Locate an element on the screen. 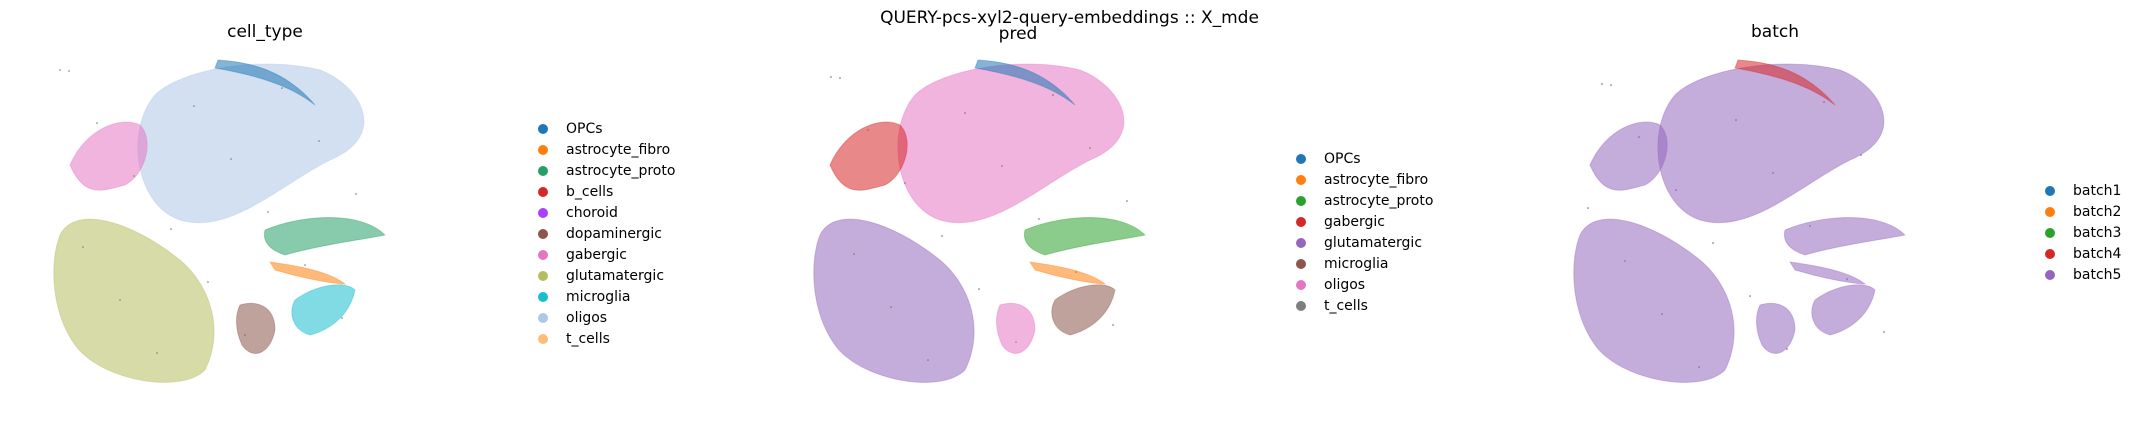  legend-item: gabergic is located at coordinates (1364, 221).